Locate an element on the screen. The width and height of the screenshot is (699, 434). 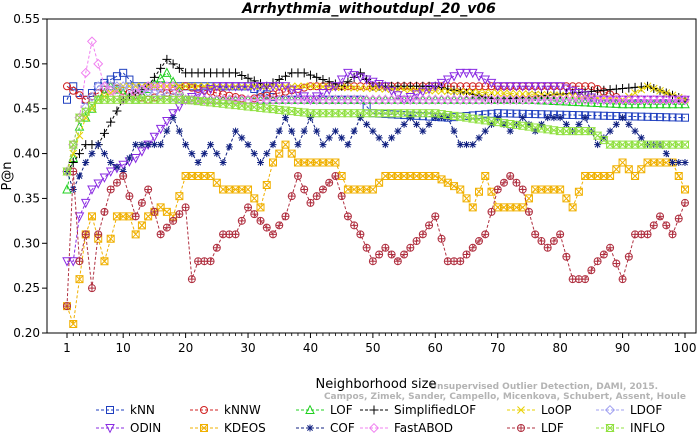
legend-entry-inflo: INFLO is located at coordinates (630, 427).